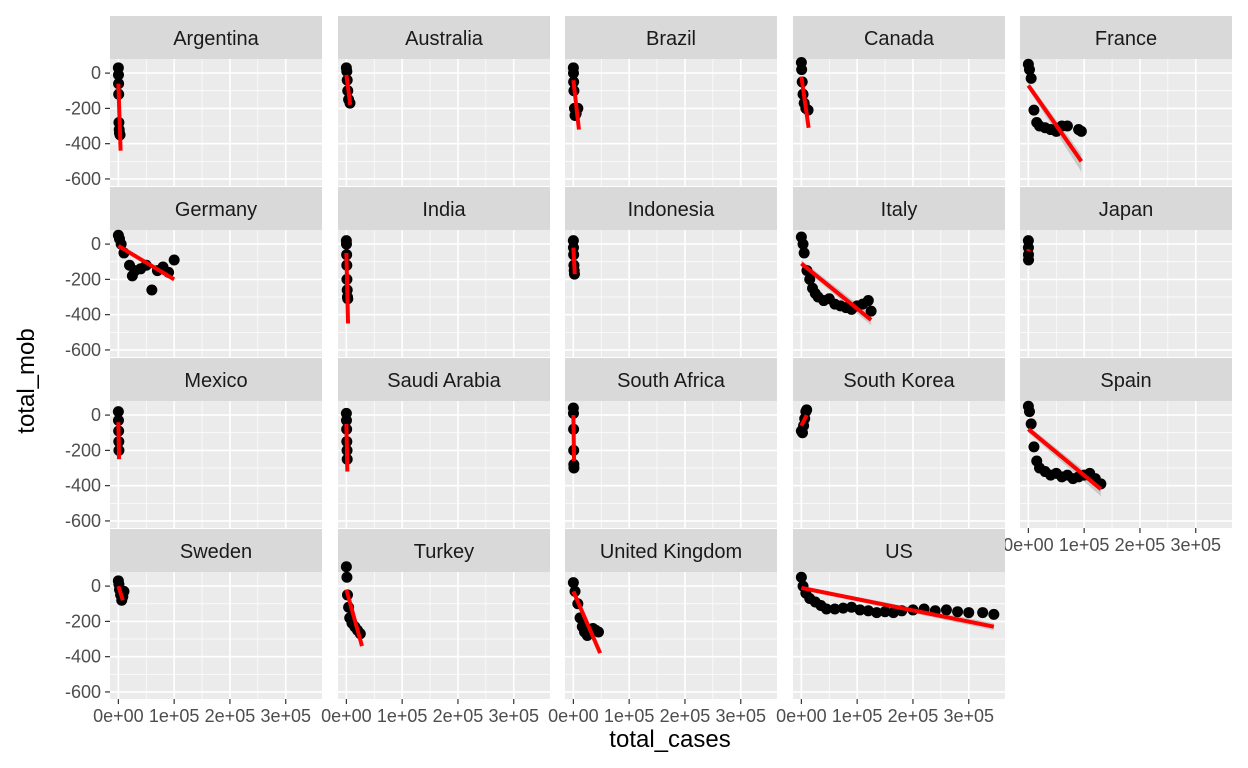 This screenshot has width=1248, height=768. I want to click on facet-strip-label: India, so click(444, 210).